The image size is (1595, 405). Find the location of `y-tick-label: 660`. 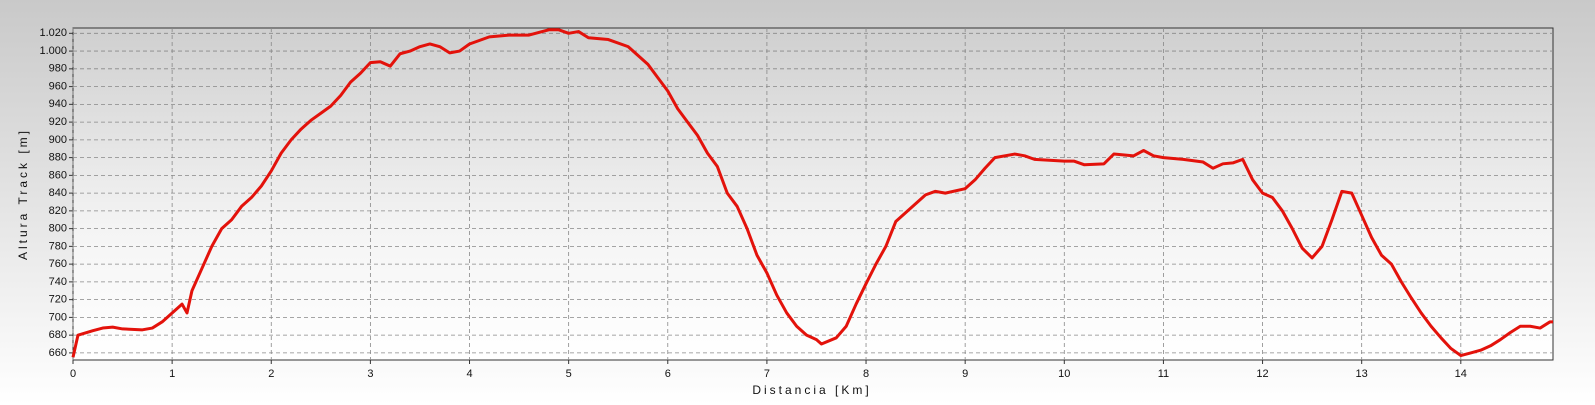

y-tick-label: 660 is located at coordinates (58, 353).